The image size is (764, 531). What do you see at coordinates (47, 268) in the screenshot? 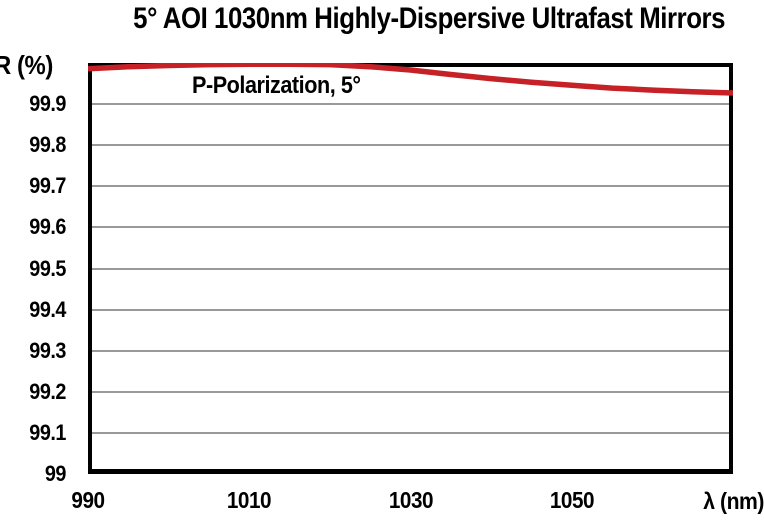
I see `y-tick-label: 99.5` at bounding box center [47, 268].